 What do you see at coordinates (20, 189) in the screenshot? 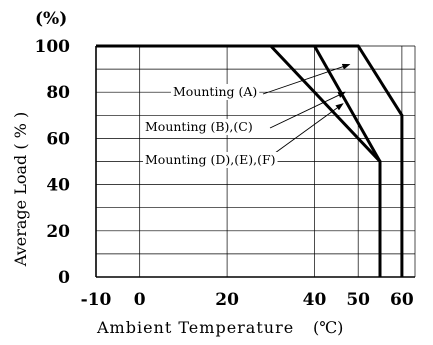
I see `y-axis-label: Average Load ( % )` at bounding box center [20, 189].